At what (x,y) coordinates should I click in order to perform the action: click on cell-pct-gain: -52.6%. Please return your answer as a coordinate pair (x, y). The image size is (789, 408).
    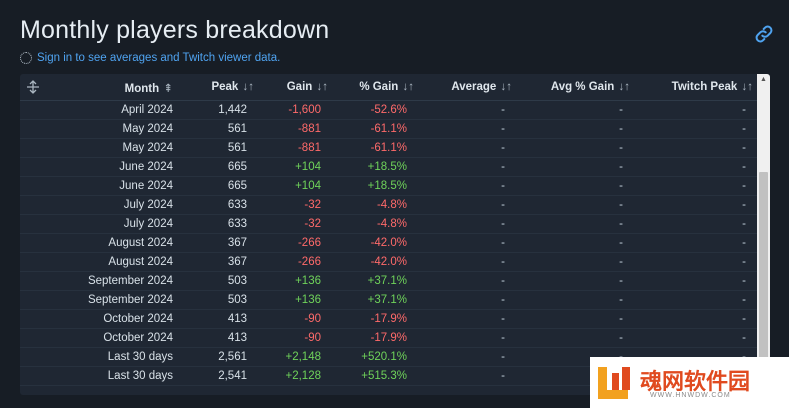
    Looking at the image, I should click on (388, 110).